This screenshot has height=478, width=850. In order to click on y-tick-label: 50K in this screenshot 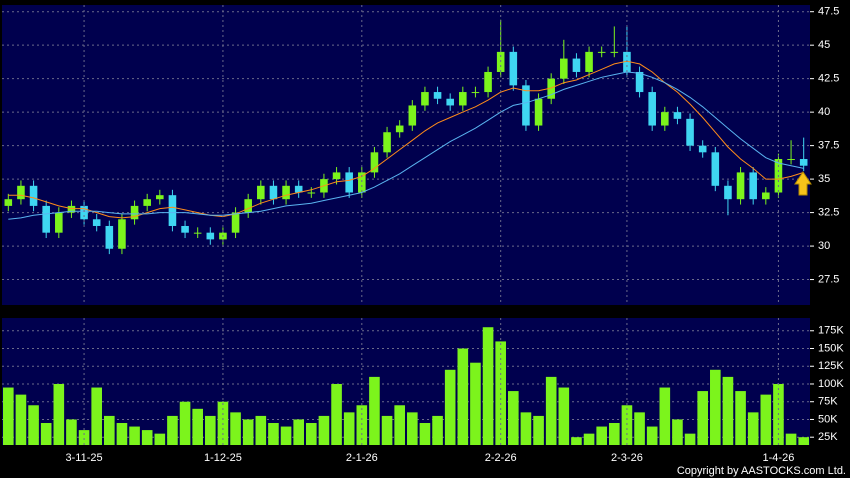, I will do `click(828, 419)`.